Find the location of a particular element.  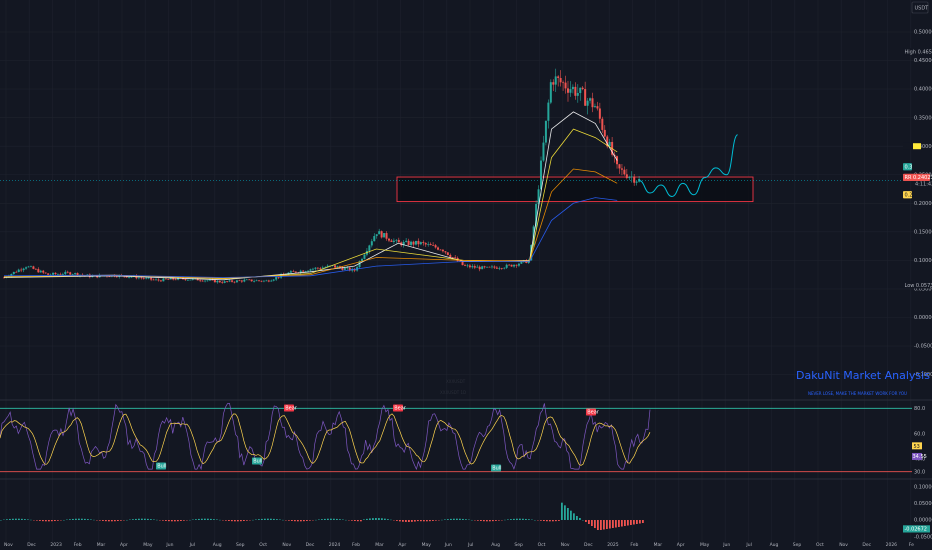

currency-label: USDT is located at coordinates (922, 9).